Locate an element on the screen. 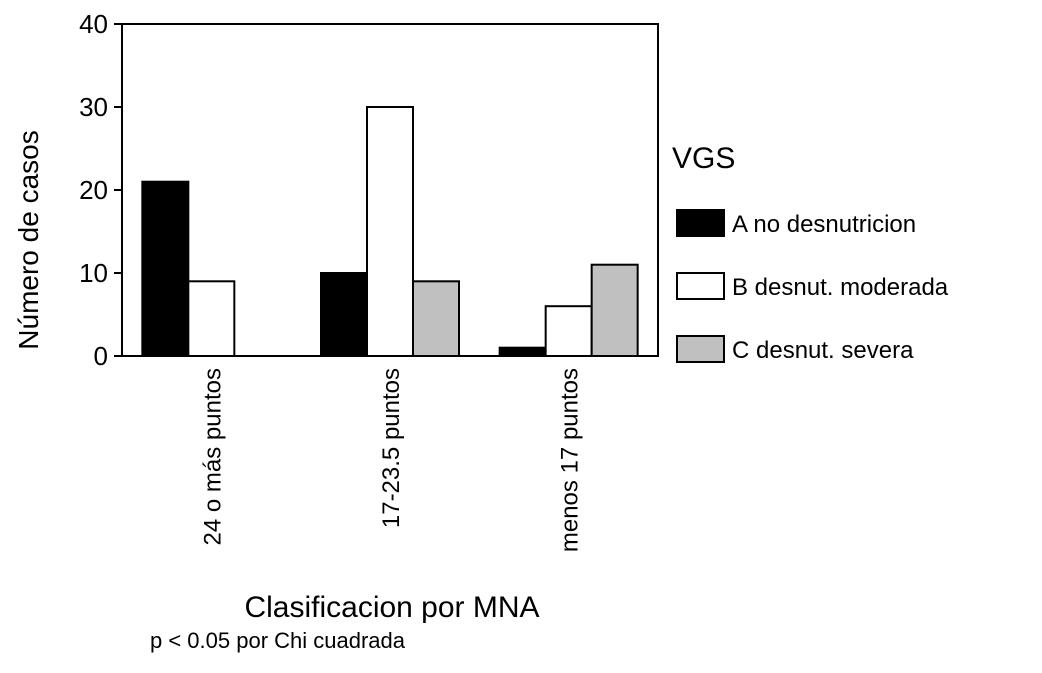 This screenshot has height=673, width=1042. x-tick-label: 24 o más puntos is located at coordinates (212, 456).